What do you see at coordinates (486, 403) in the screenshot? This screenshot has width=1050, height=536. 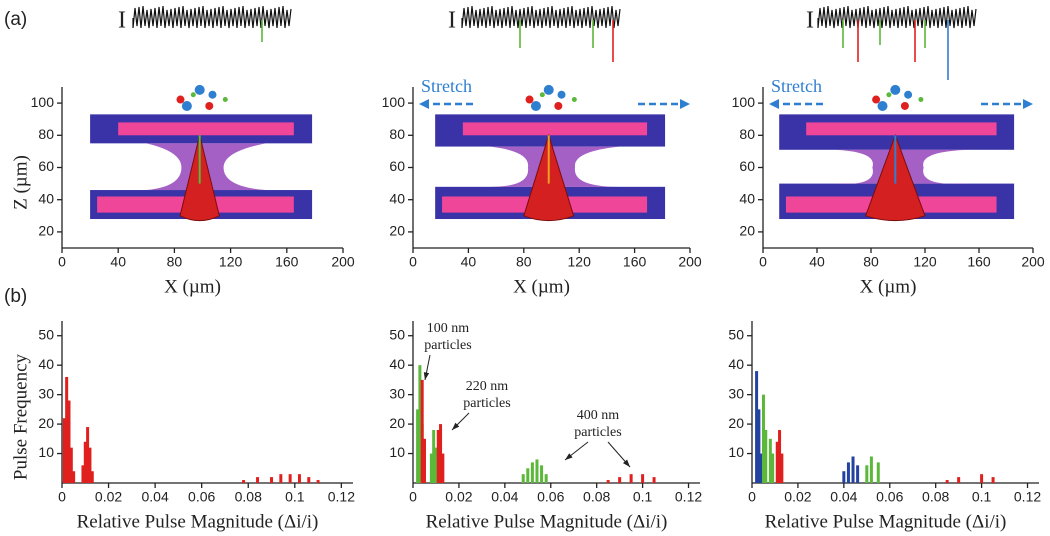 I see `annotation: particles` at bounding box center [486, 403].